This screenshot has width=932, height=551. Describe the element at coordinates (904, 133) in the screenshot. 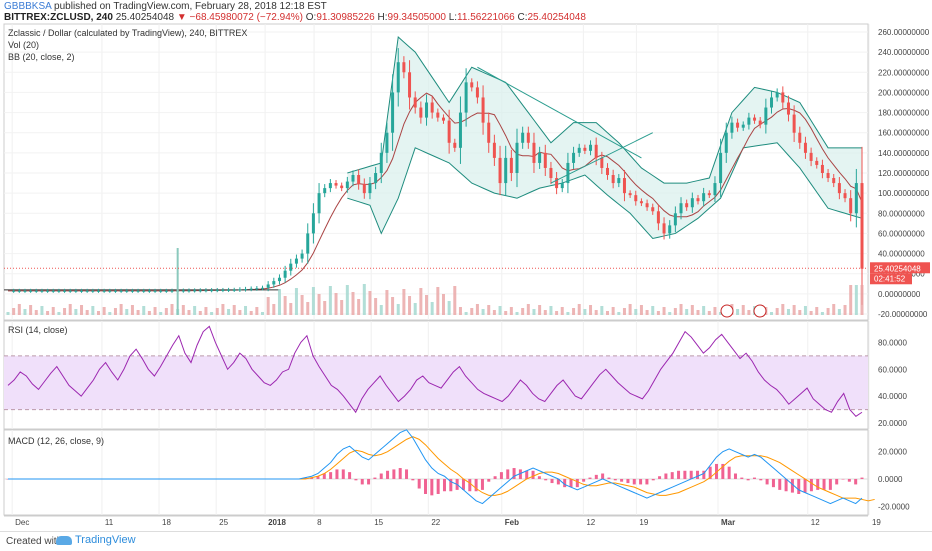

I see `y-tick-label: 160.00000000` at that location.